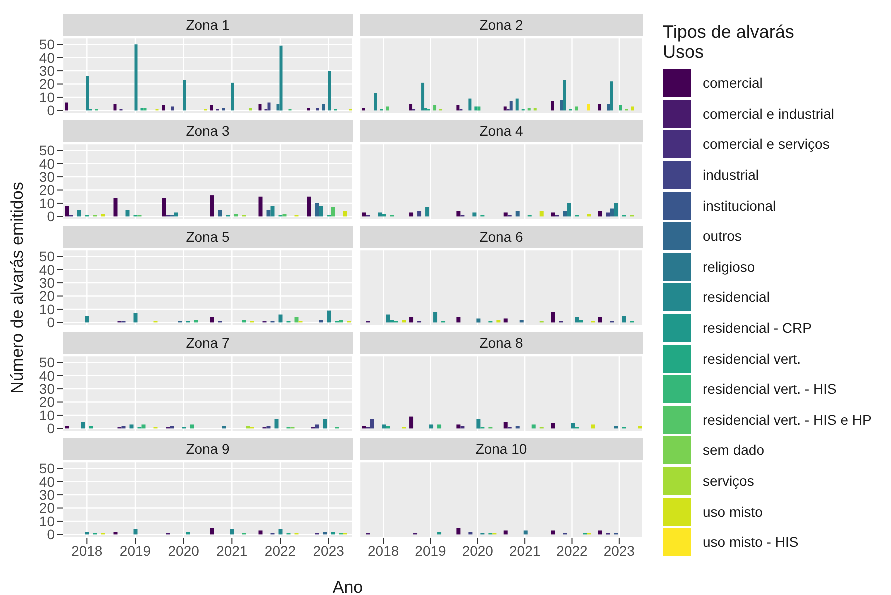  I want to click on chart-title: Zona 3, so click(208, 131).